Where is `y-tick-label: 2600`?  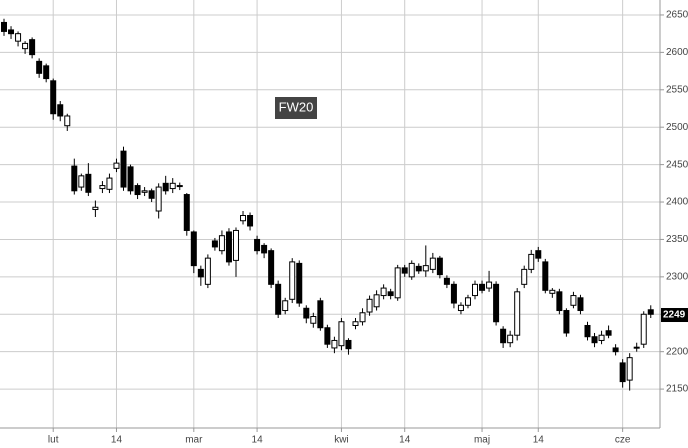
y-tick-label: 2600 is located at coordinates (677, 52).